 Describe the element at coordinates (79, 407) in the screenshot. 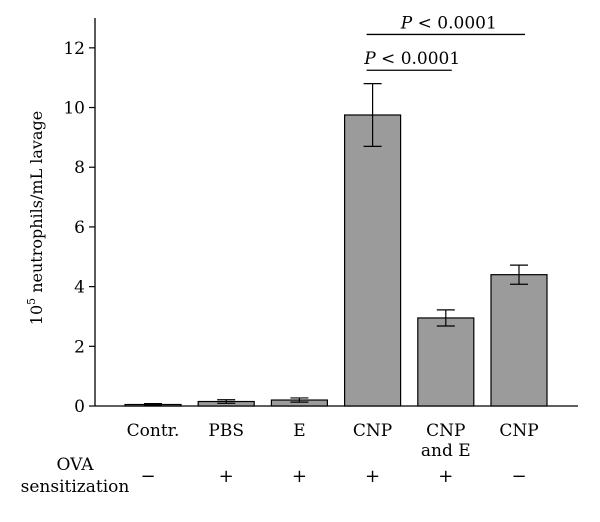

I see `y-tick-label: 0` at that location.